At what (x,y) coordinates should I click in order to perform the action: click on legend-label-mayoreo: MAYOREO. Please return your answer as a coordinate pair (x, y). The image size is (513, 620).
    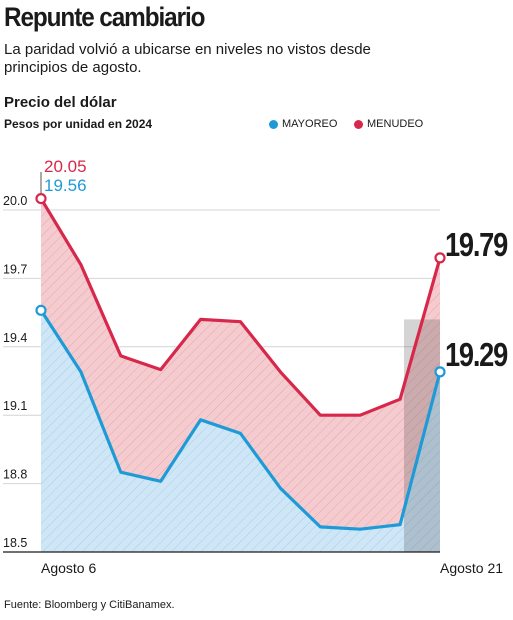
    Looking at the image, I should click on (310, 124).